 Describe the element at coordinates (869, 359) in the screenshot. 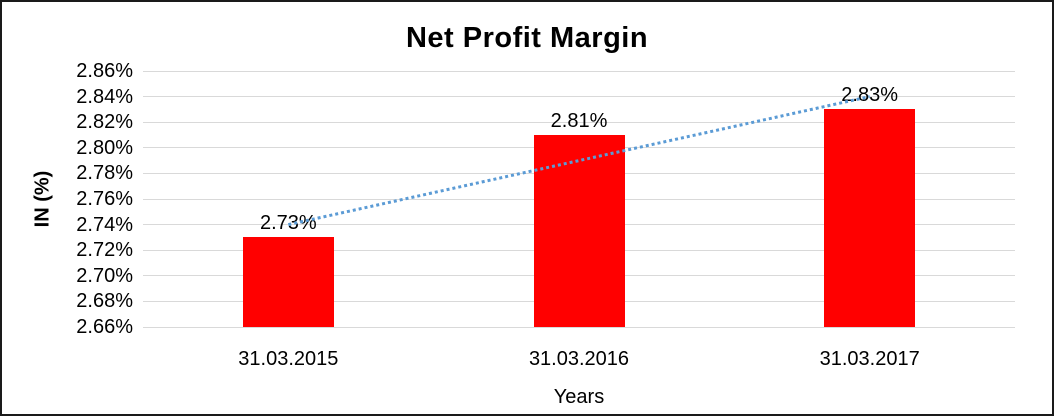

I see `x-tick-label: 31.03.2017` at that location.